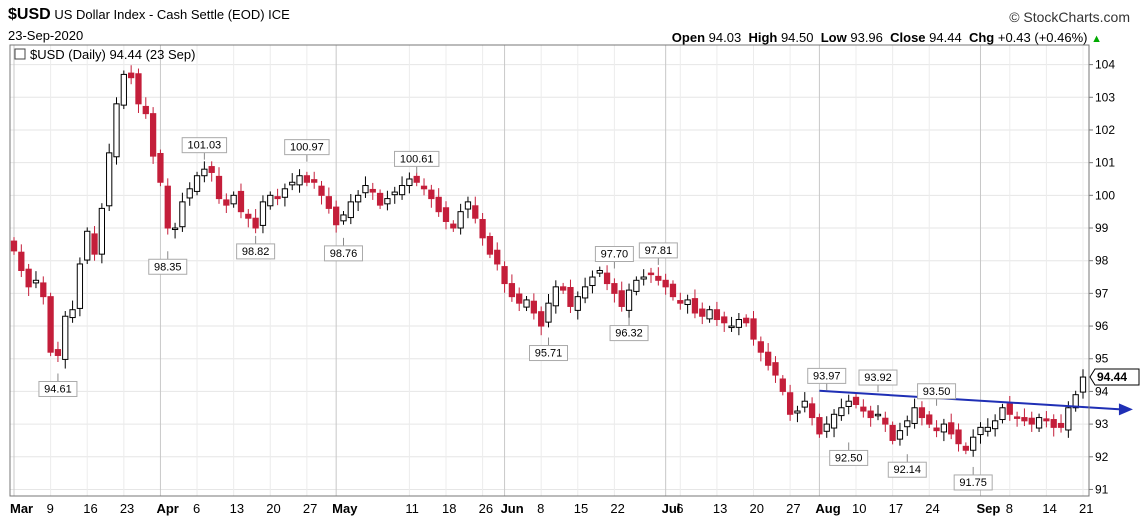  What do you see at coordinates (878, 381) in the screenshot?
I see `price-annotation: 93.92` at bounding box center [878, 381].